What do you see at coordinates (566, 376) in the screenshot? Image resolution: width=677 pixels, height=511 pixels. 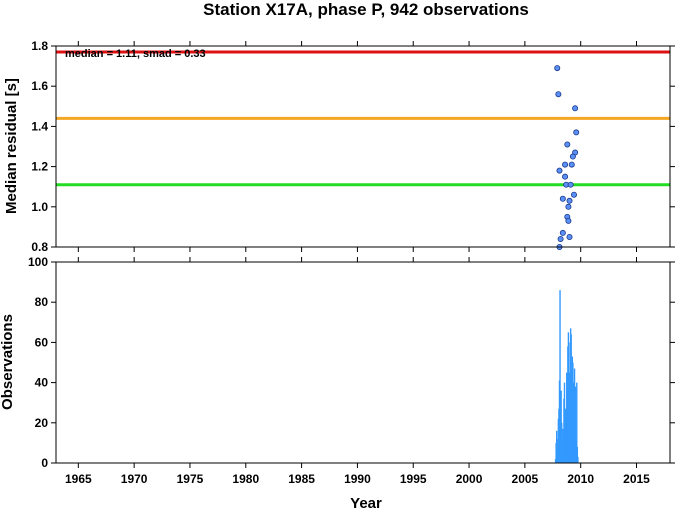 I see `observation-bars` at bounding box center [566, 376].